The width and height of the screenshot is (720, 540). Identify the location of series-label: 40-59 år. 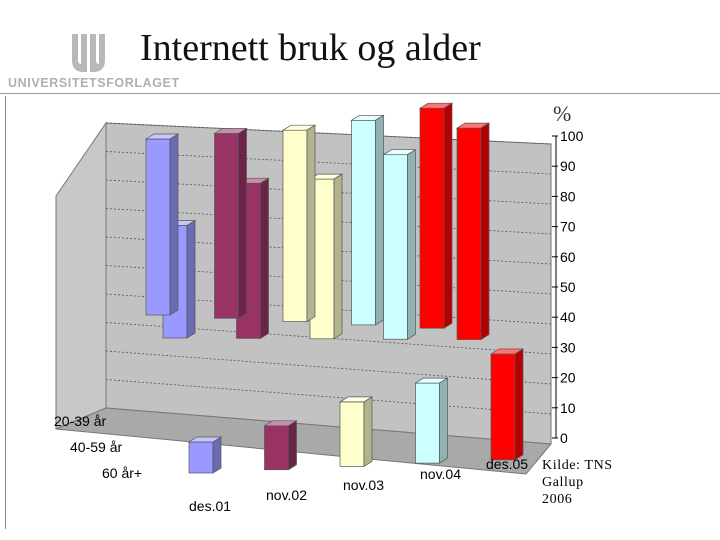
(96, 447).